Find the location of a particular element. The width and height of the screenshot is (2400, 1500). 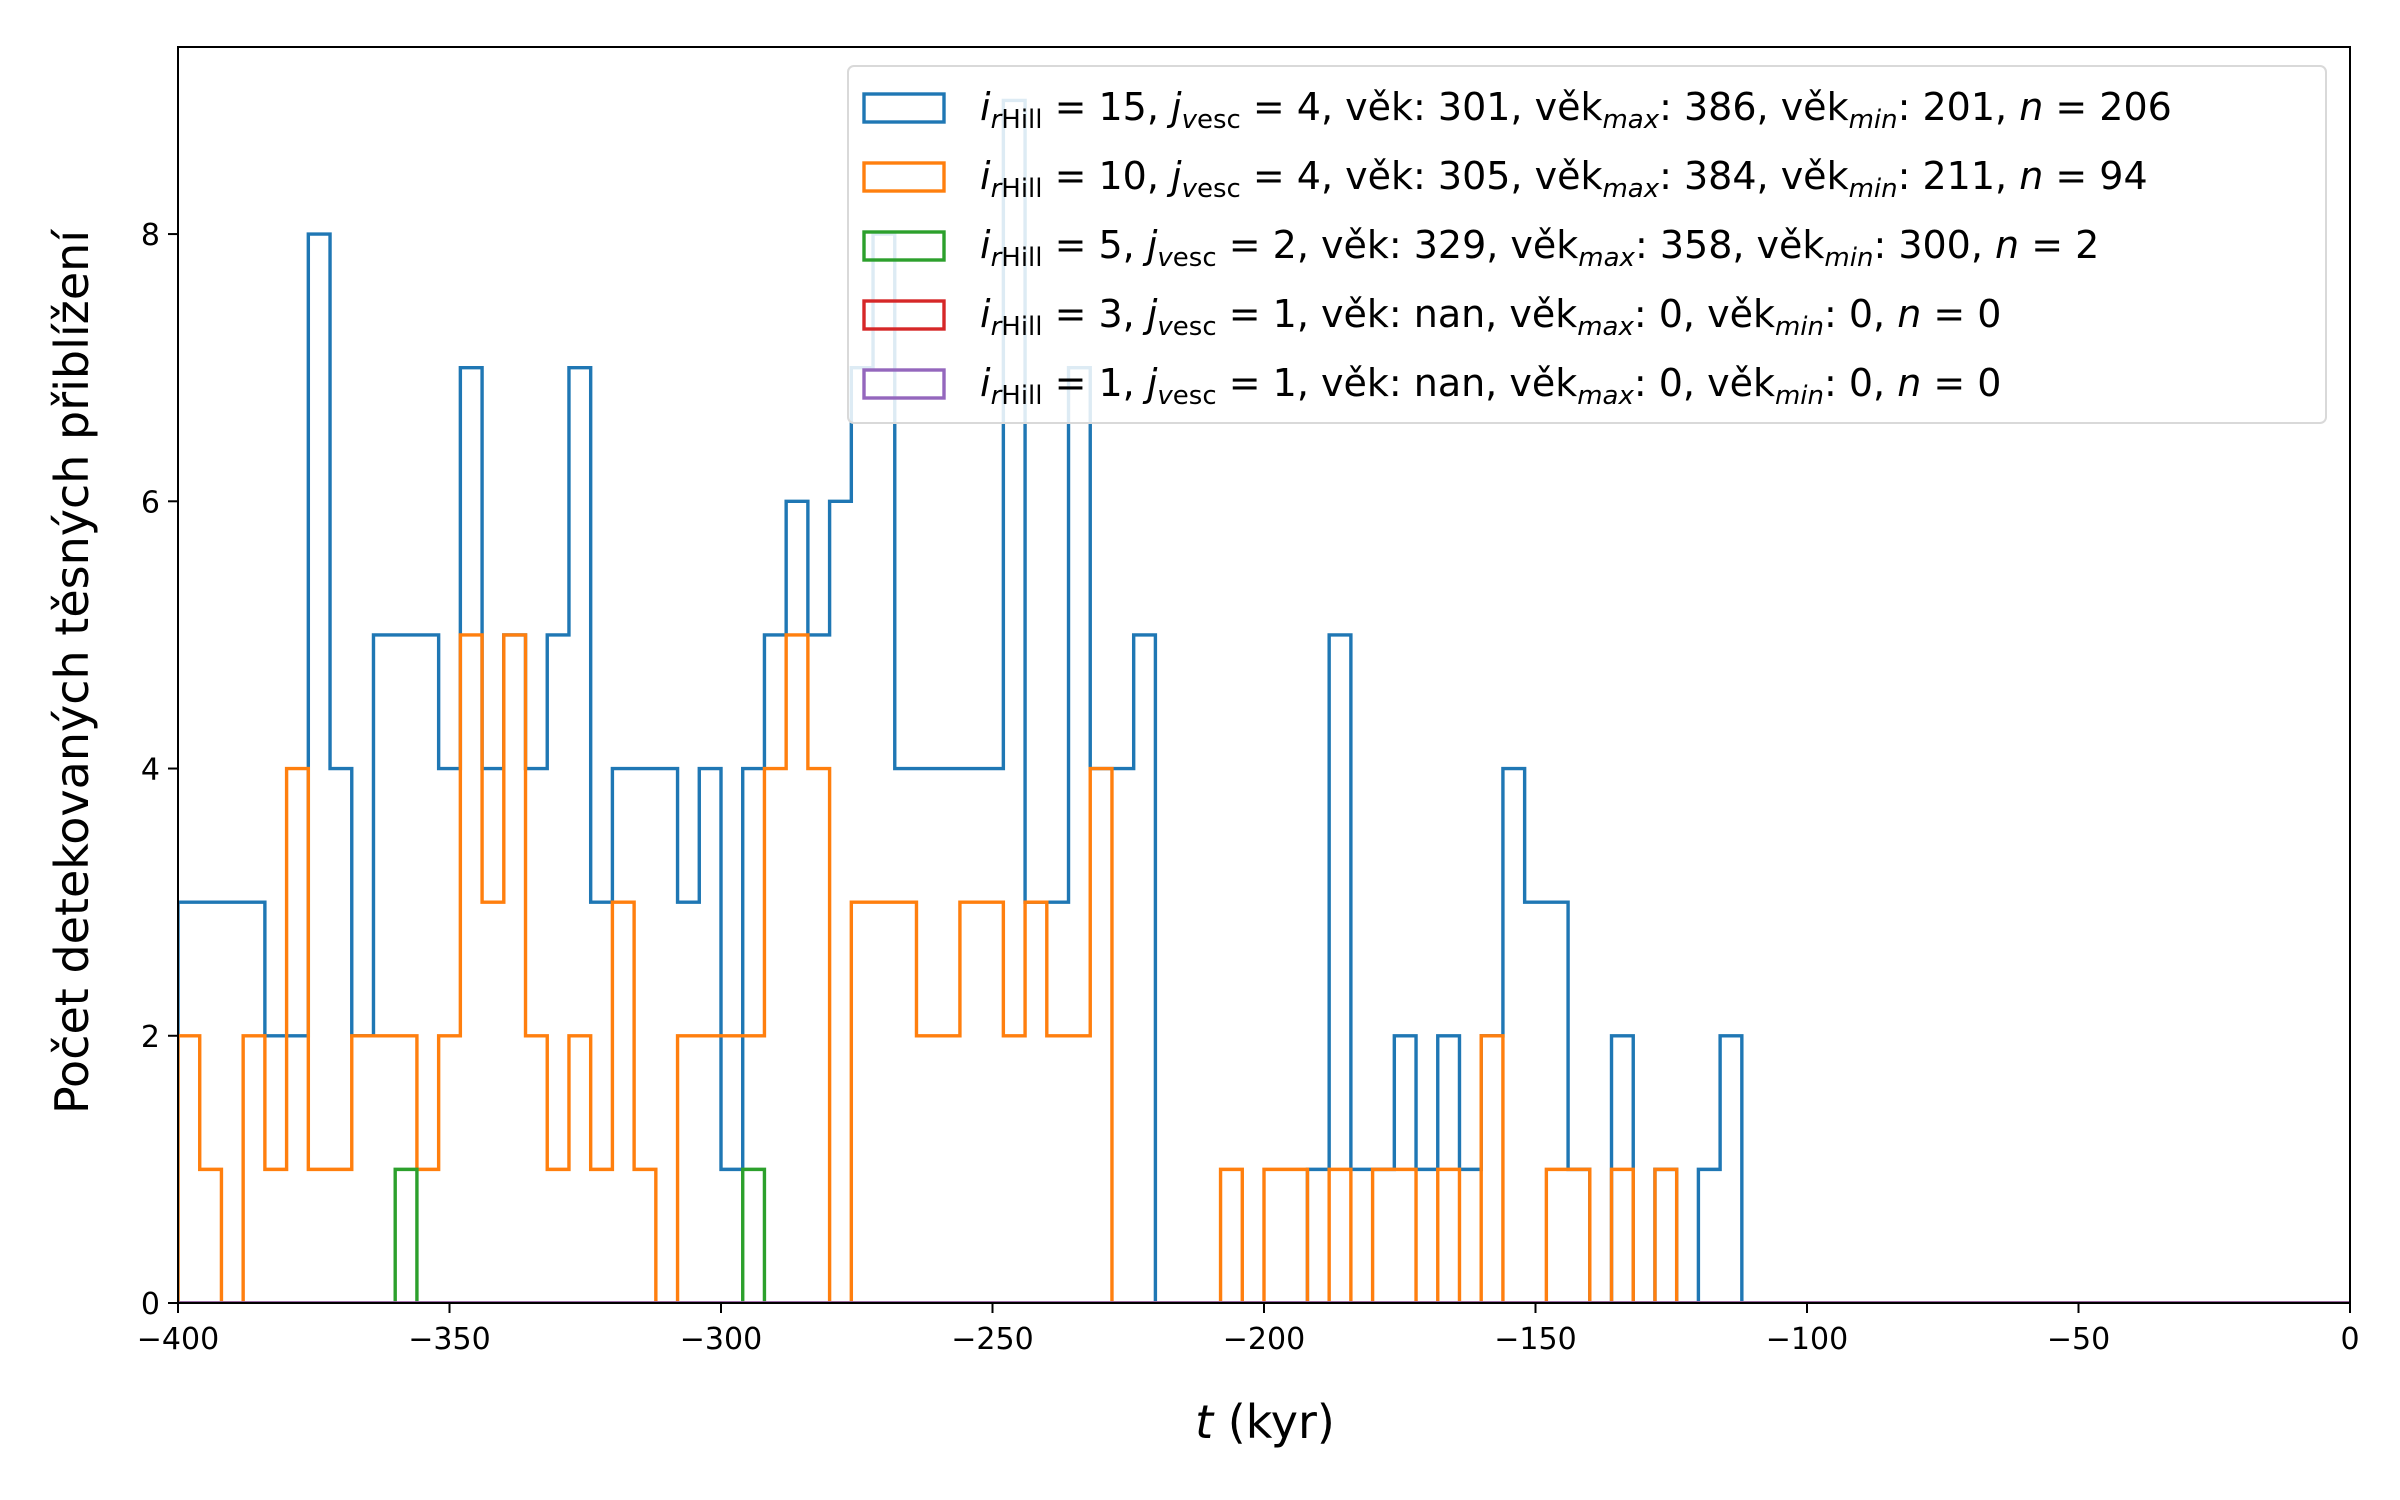

legend-ir-value: = 15, is located at coordinates (1107, 107).